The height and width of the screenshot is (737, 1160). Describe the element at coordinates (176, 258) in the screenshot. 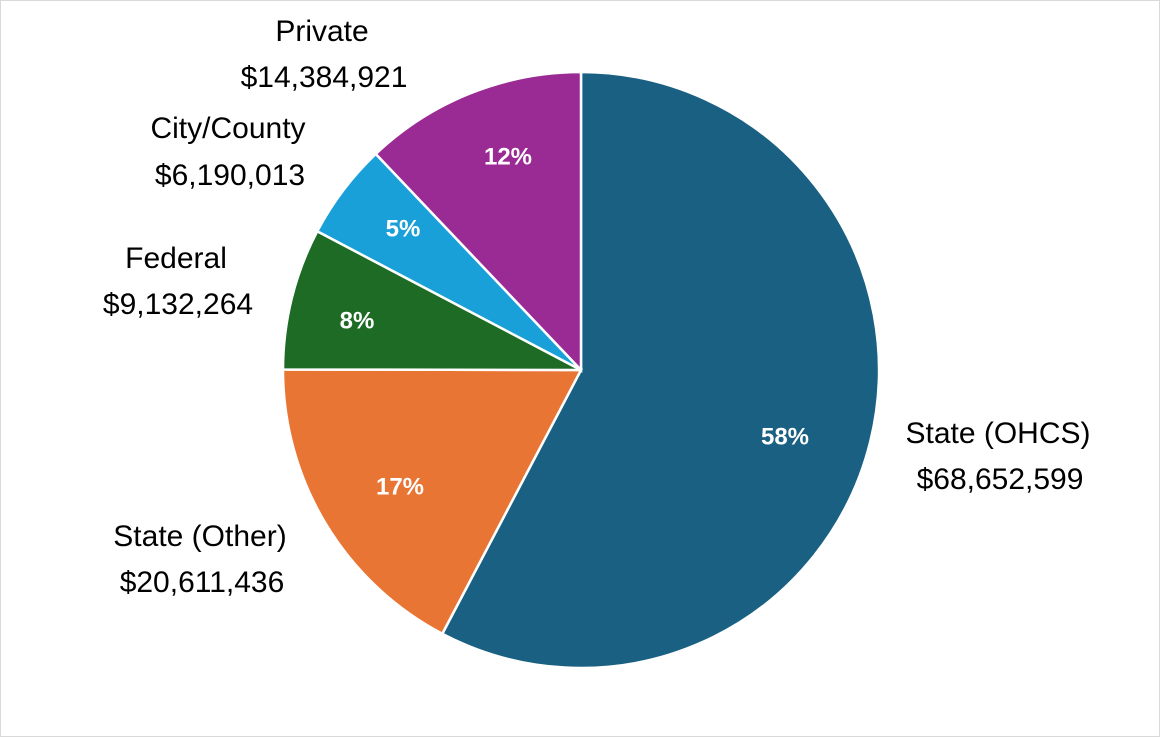

I see `category-label: Federal` at that location.